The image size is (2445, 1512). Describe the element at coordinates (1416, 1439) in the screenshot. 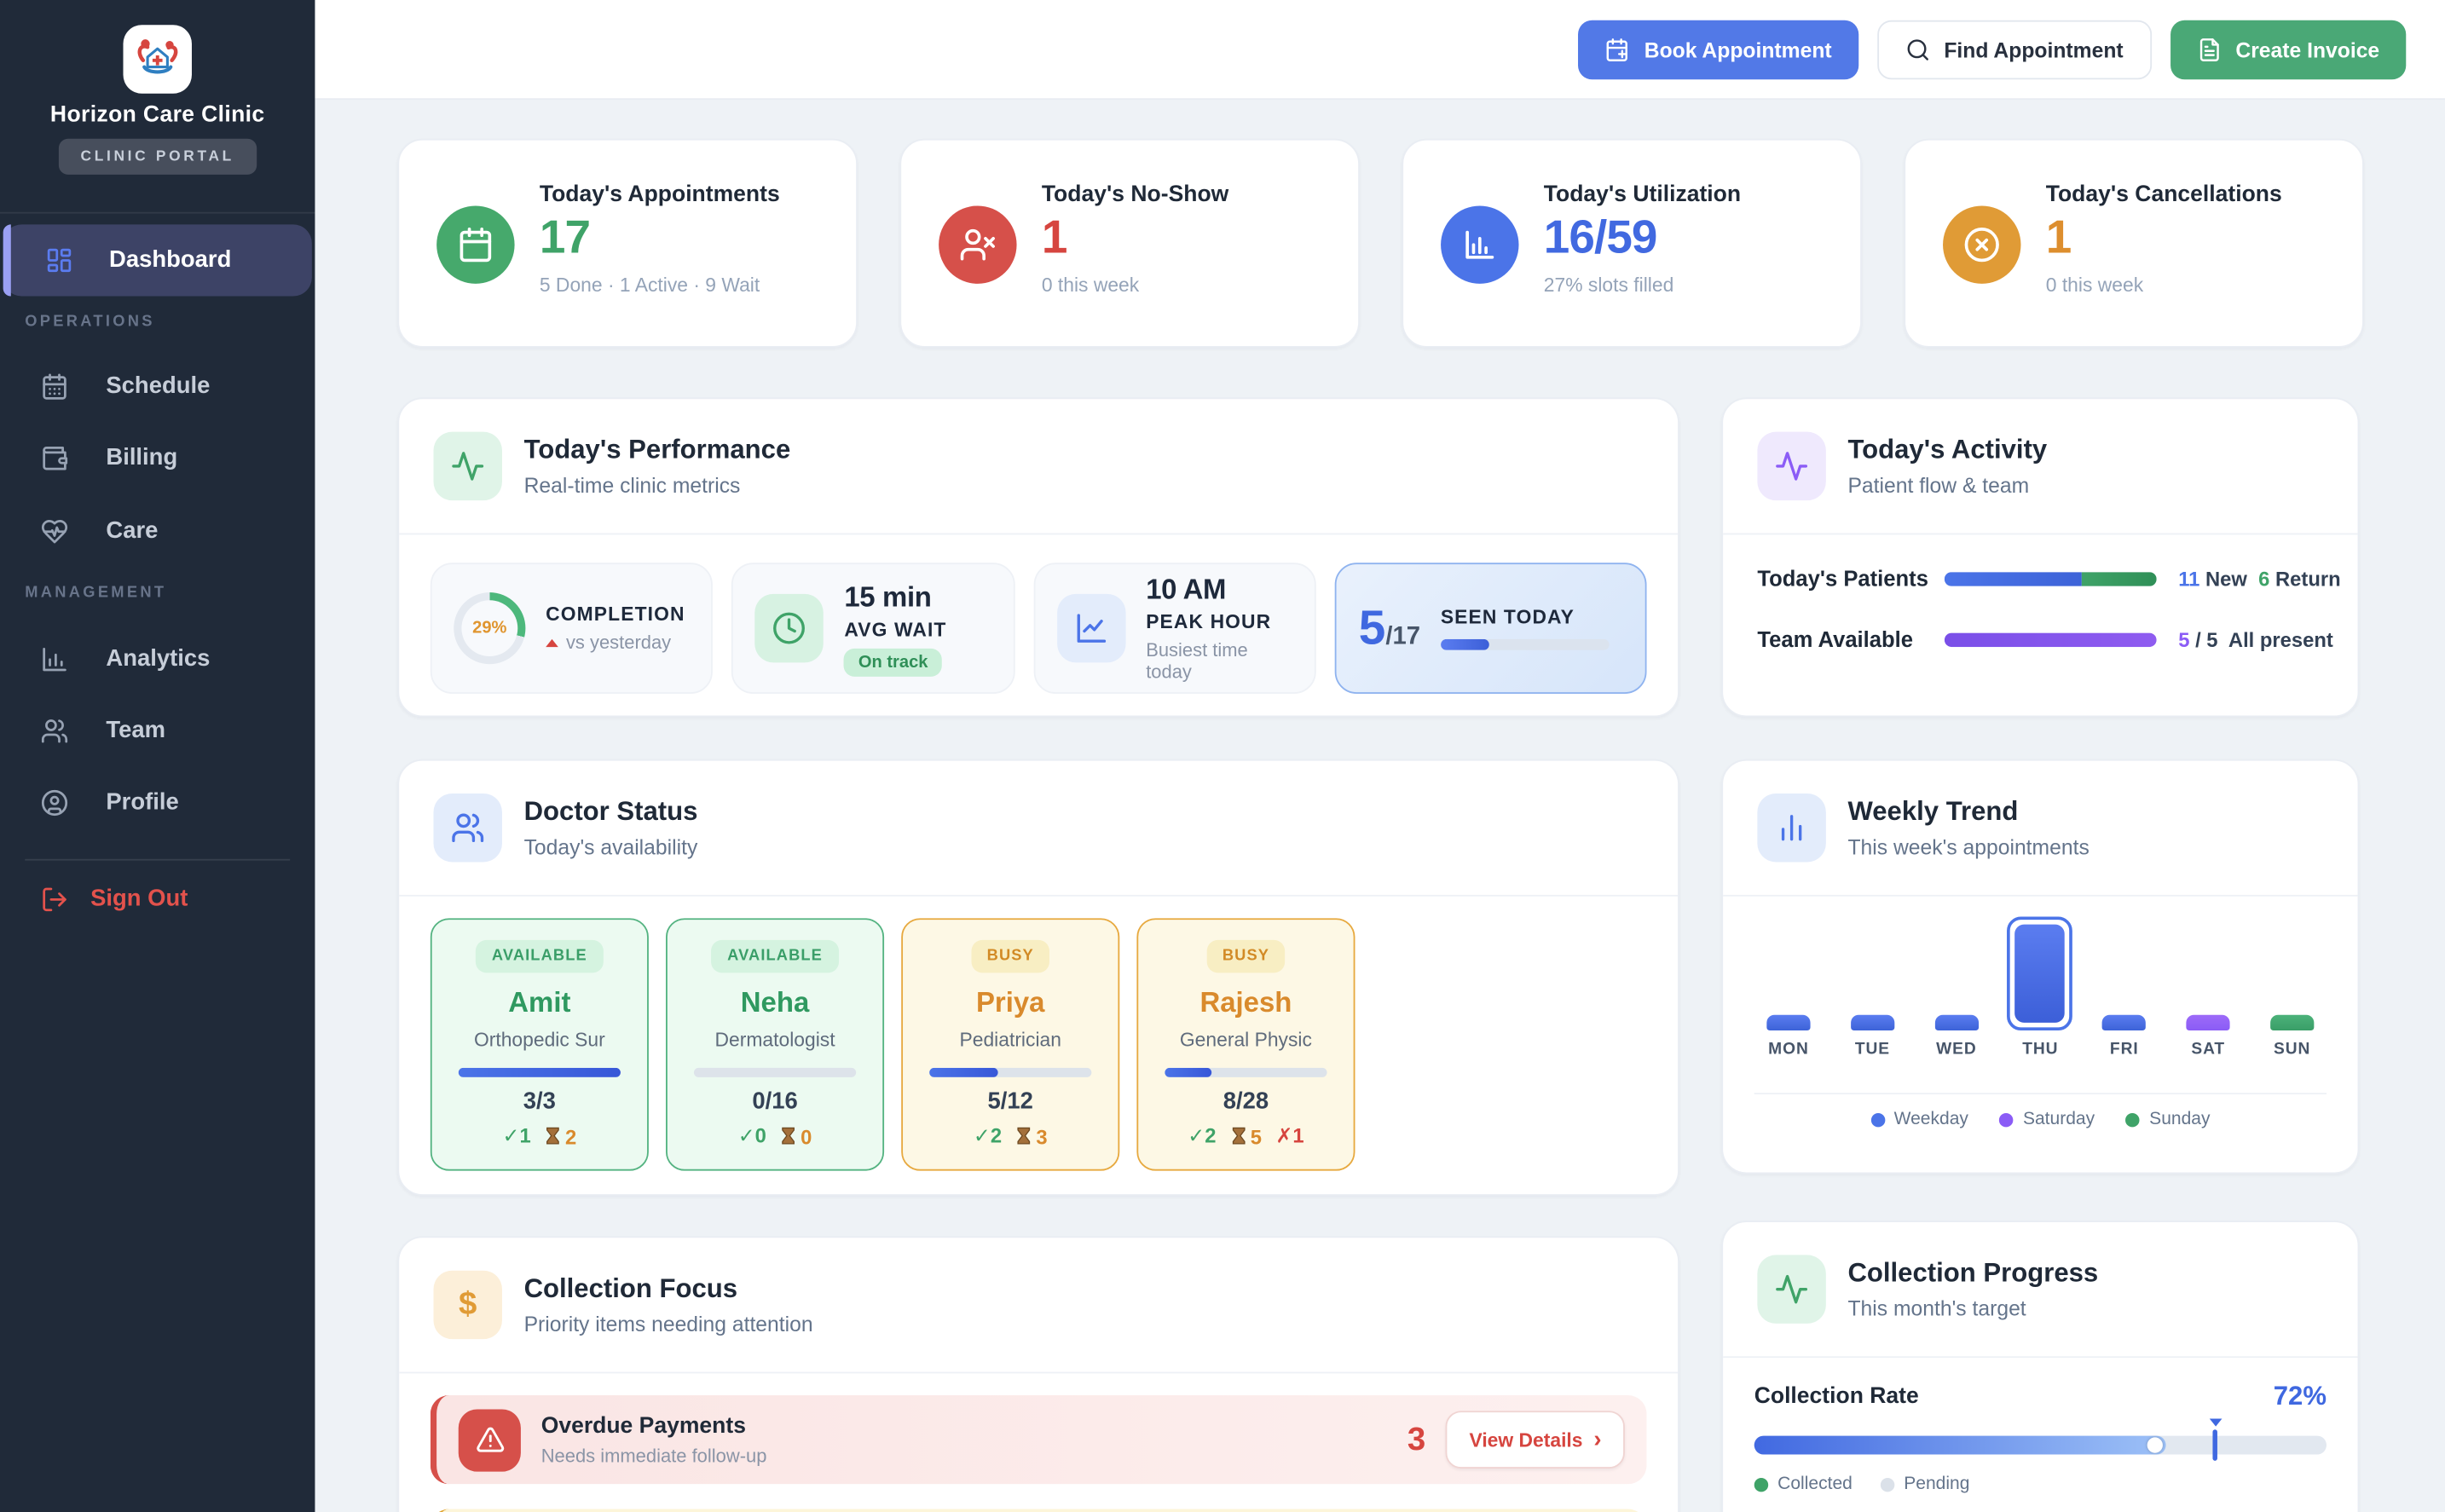

I see `alert-count: 3` at that location.